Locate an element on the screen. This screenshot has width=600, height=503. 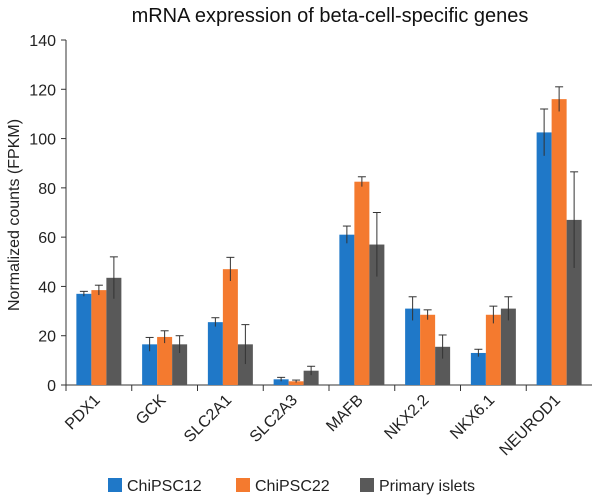
x-tick-label: GCK is located at coordinates (151, 410).